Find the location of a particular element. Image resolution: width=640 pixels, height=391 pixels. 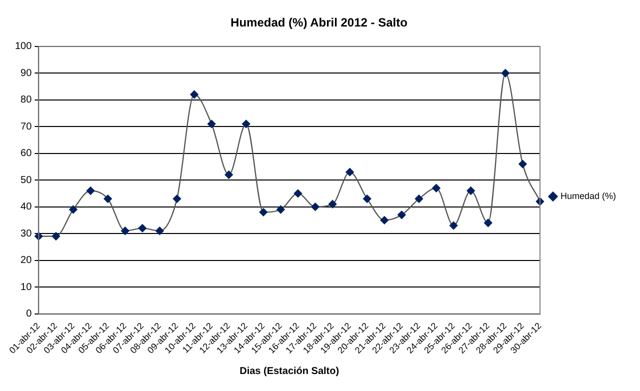

y-tick-label: 60 is located at coordinates (26, 154).